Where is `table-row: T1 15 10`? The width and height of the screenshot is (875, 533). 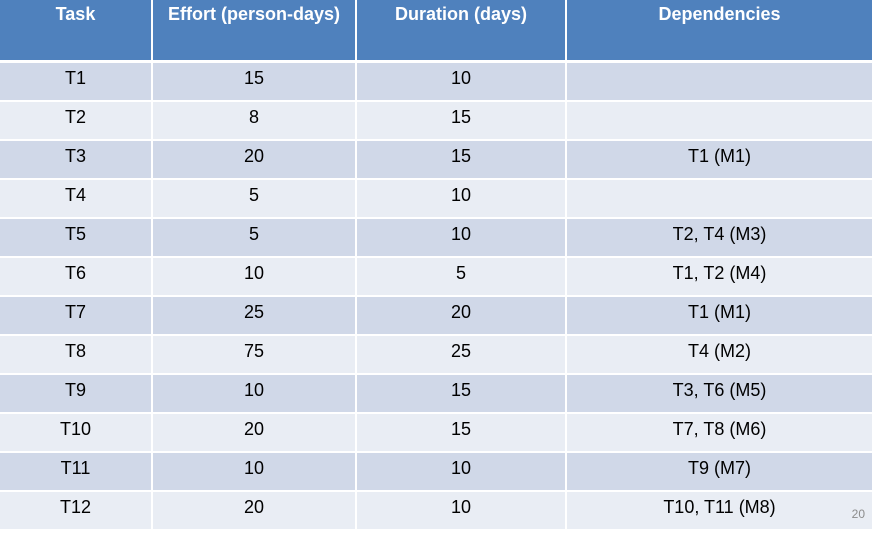 table-row: T1 15 10 is located at coordinates (436, 81).